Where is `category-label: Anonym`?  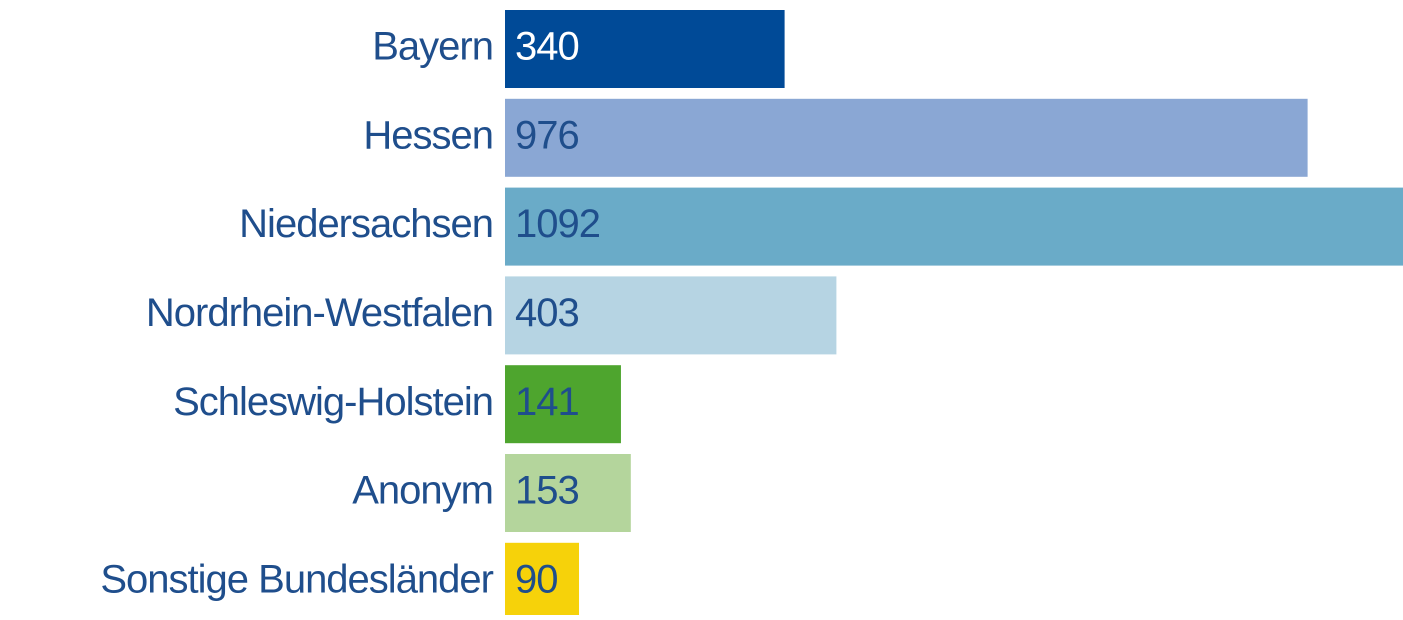 category-label: Anonym is located at coordinates (422, 491).